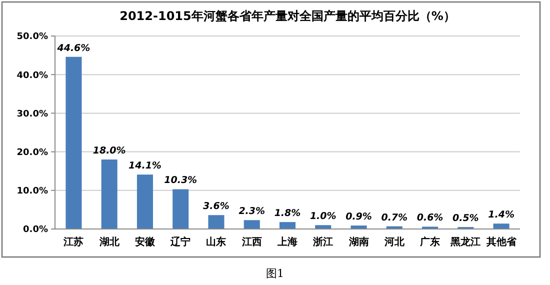 Image resolution: width=550 pixels, height=285 pixels. Describe the element at coordinates (35, 230) in the screenshot. I see `y-tick-label: 0.0%` at that location.